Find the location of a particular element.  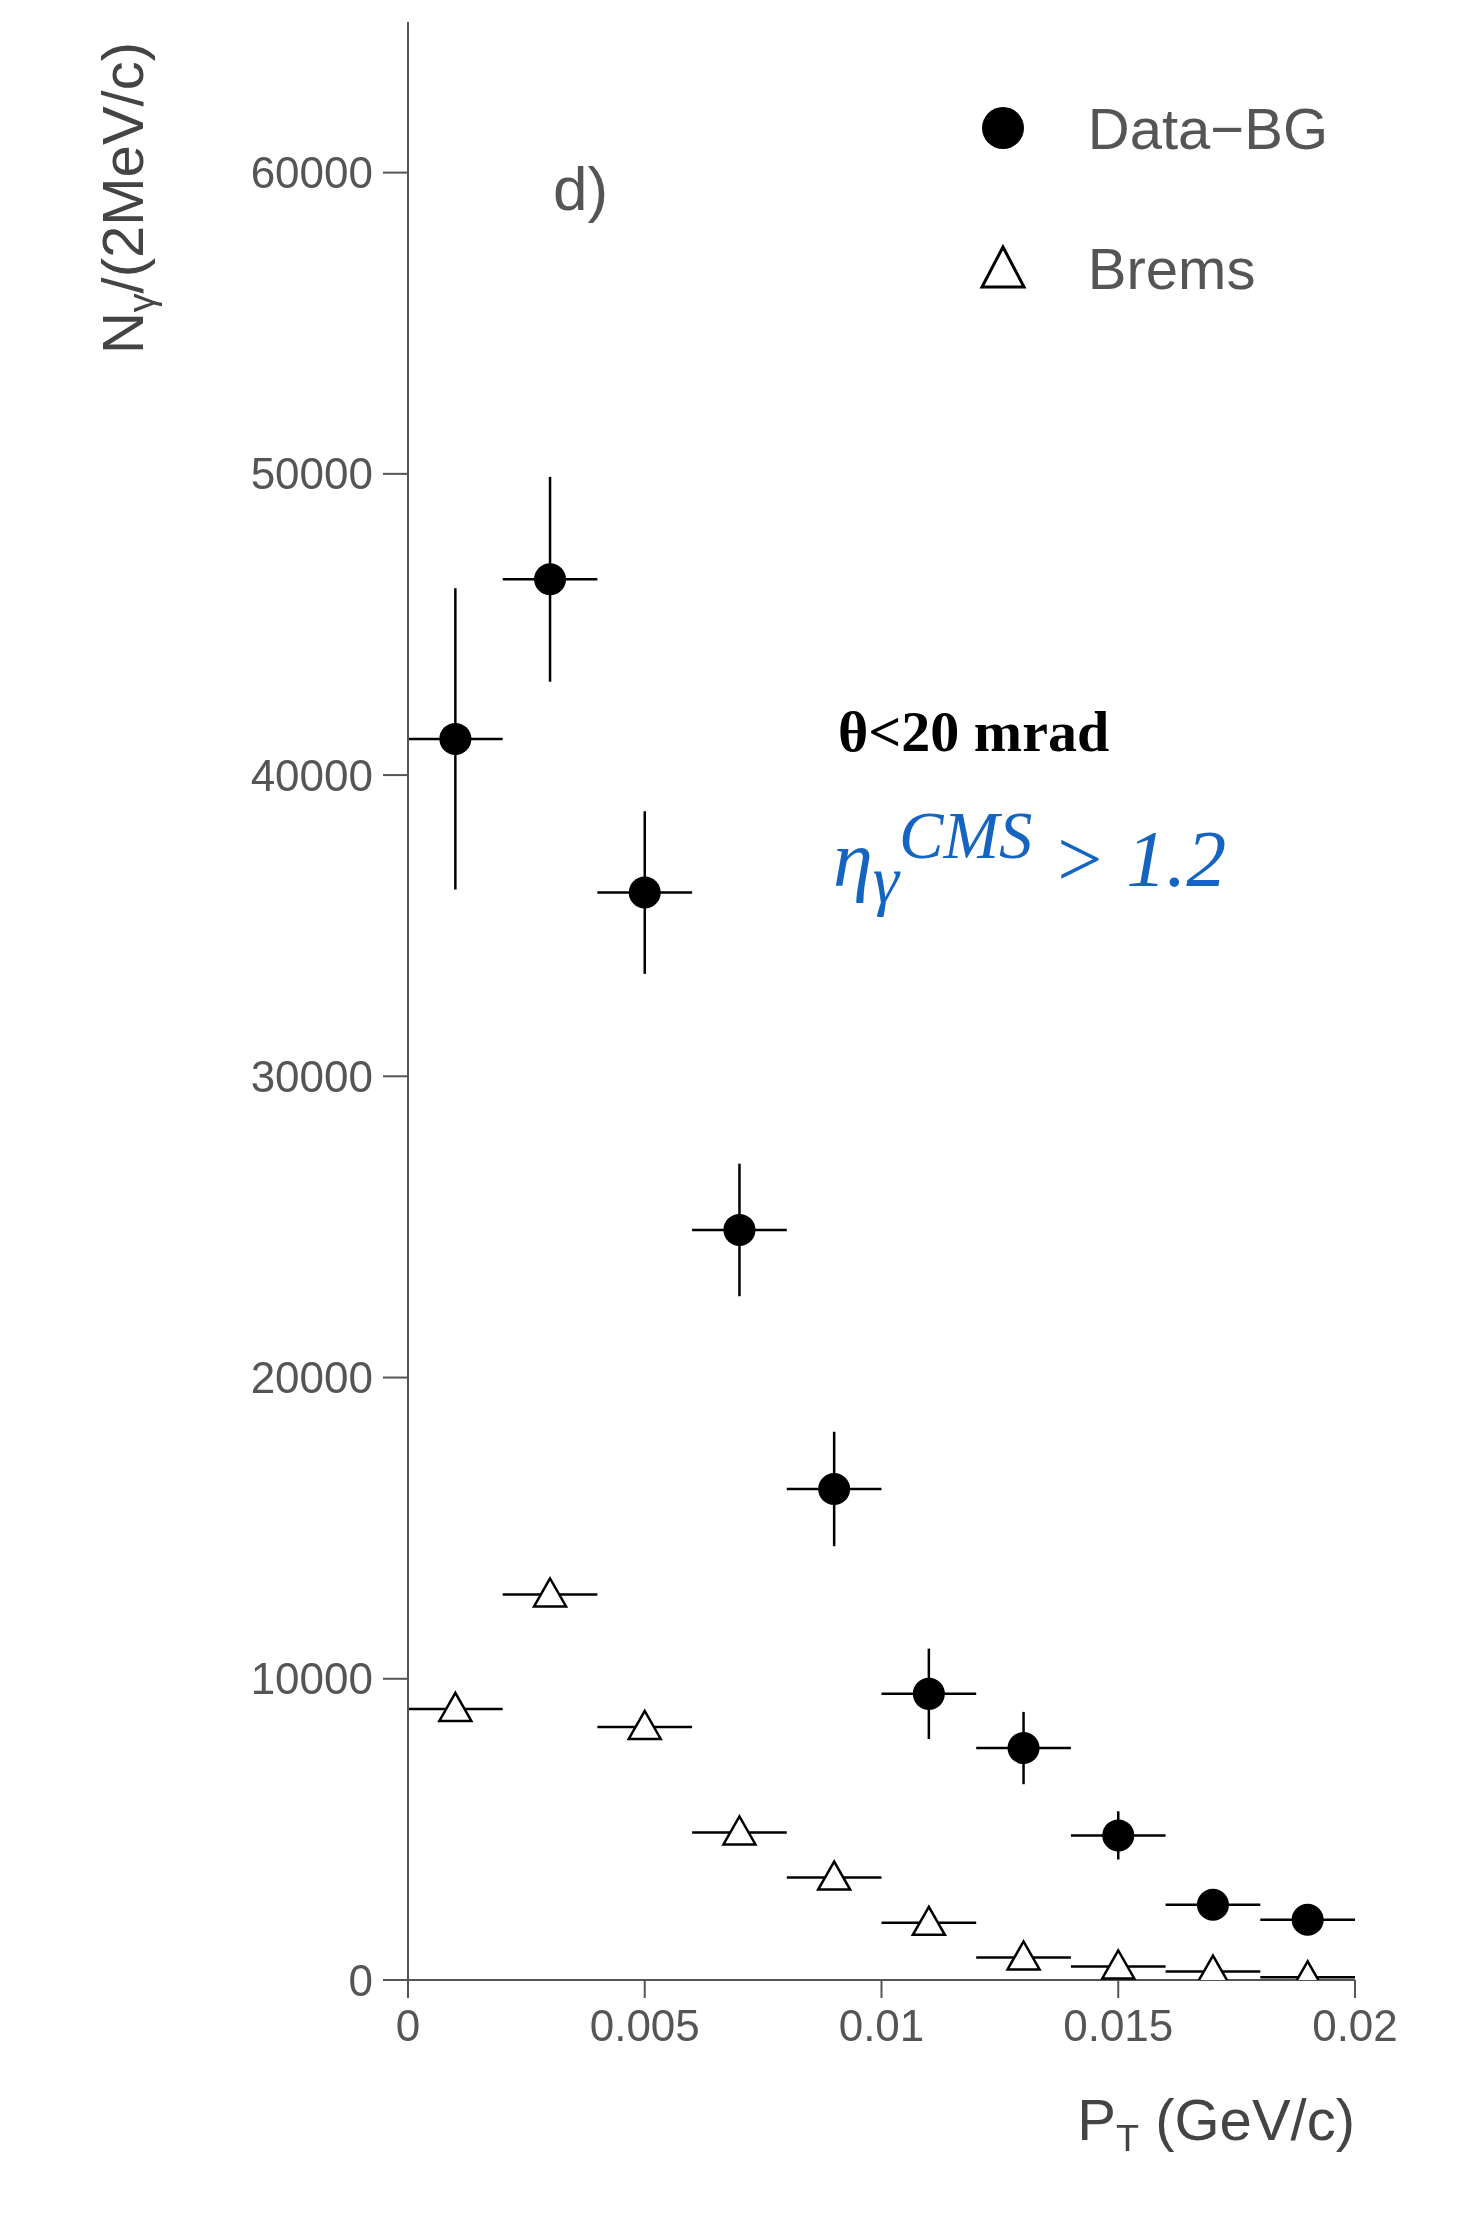

y-tick-label: 20000 is located at coordinates (311, 1378).